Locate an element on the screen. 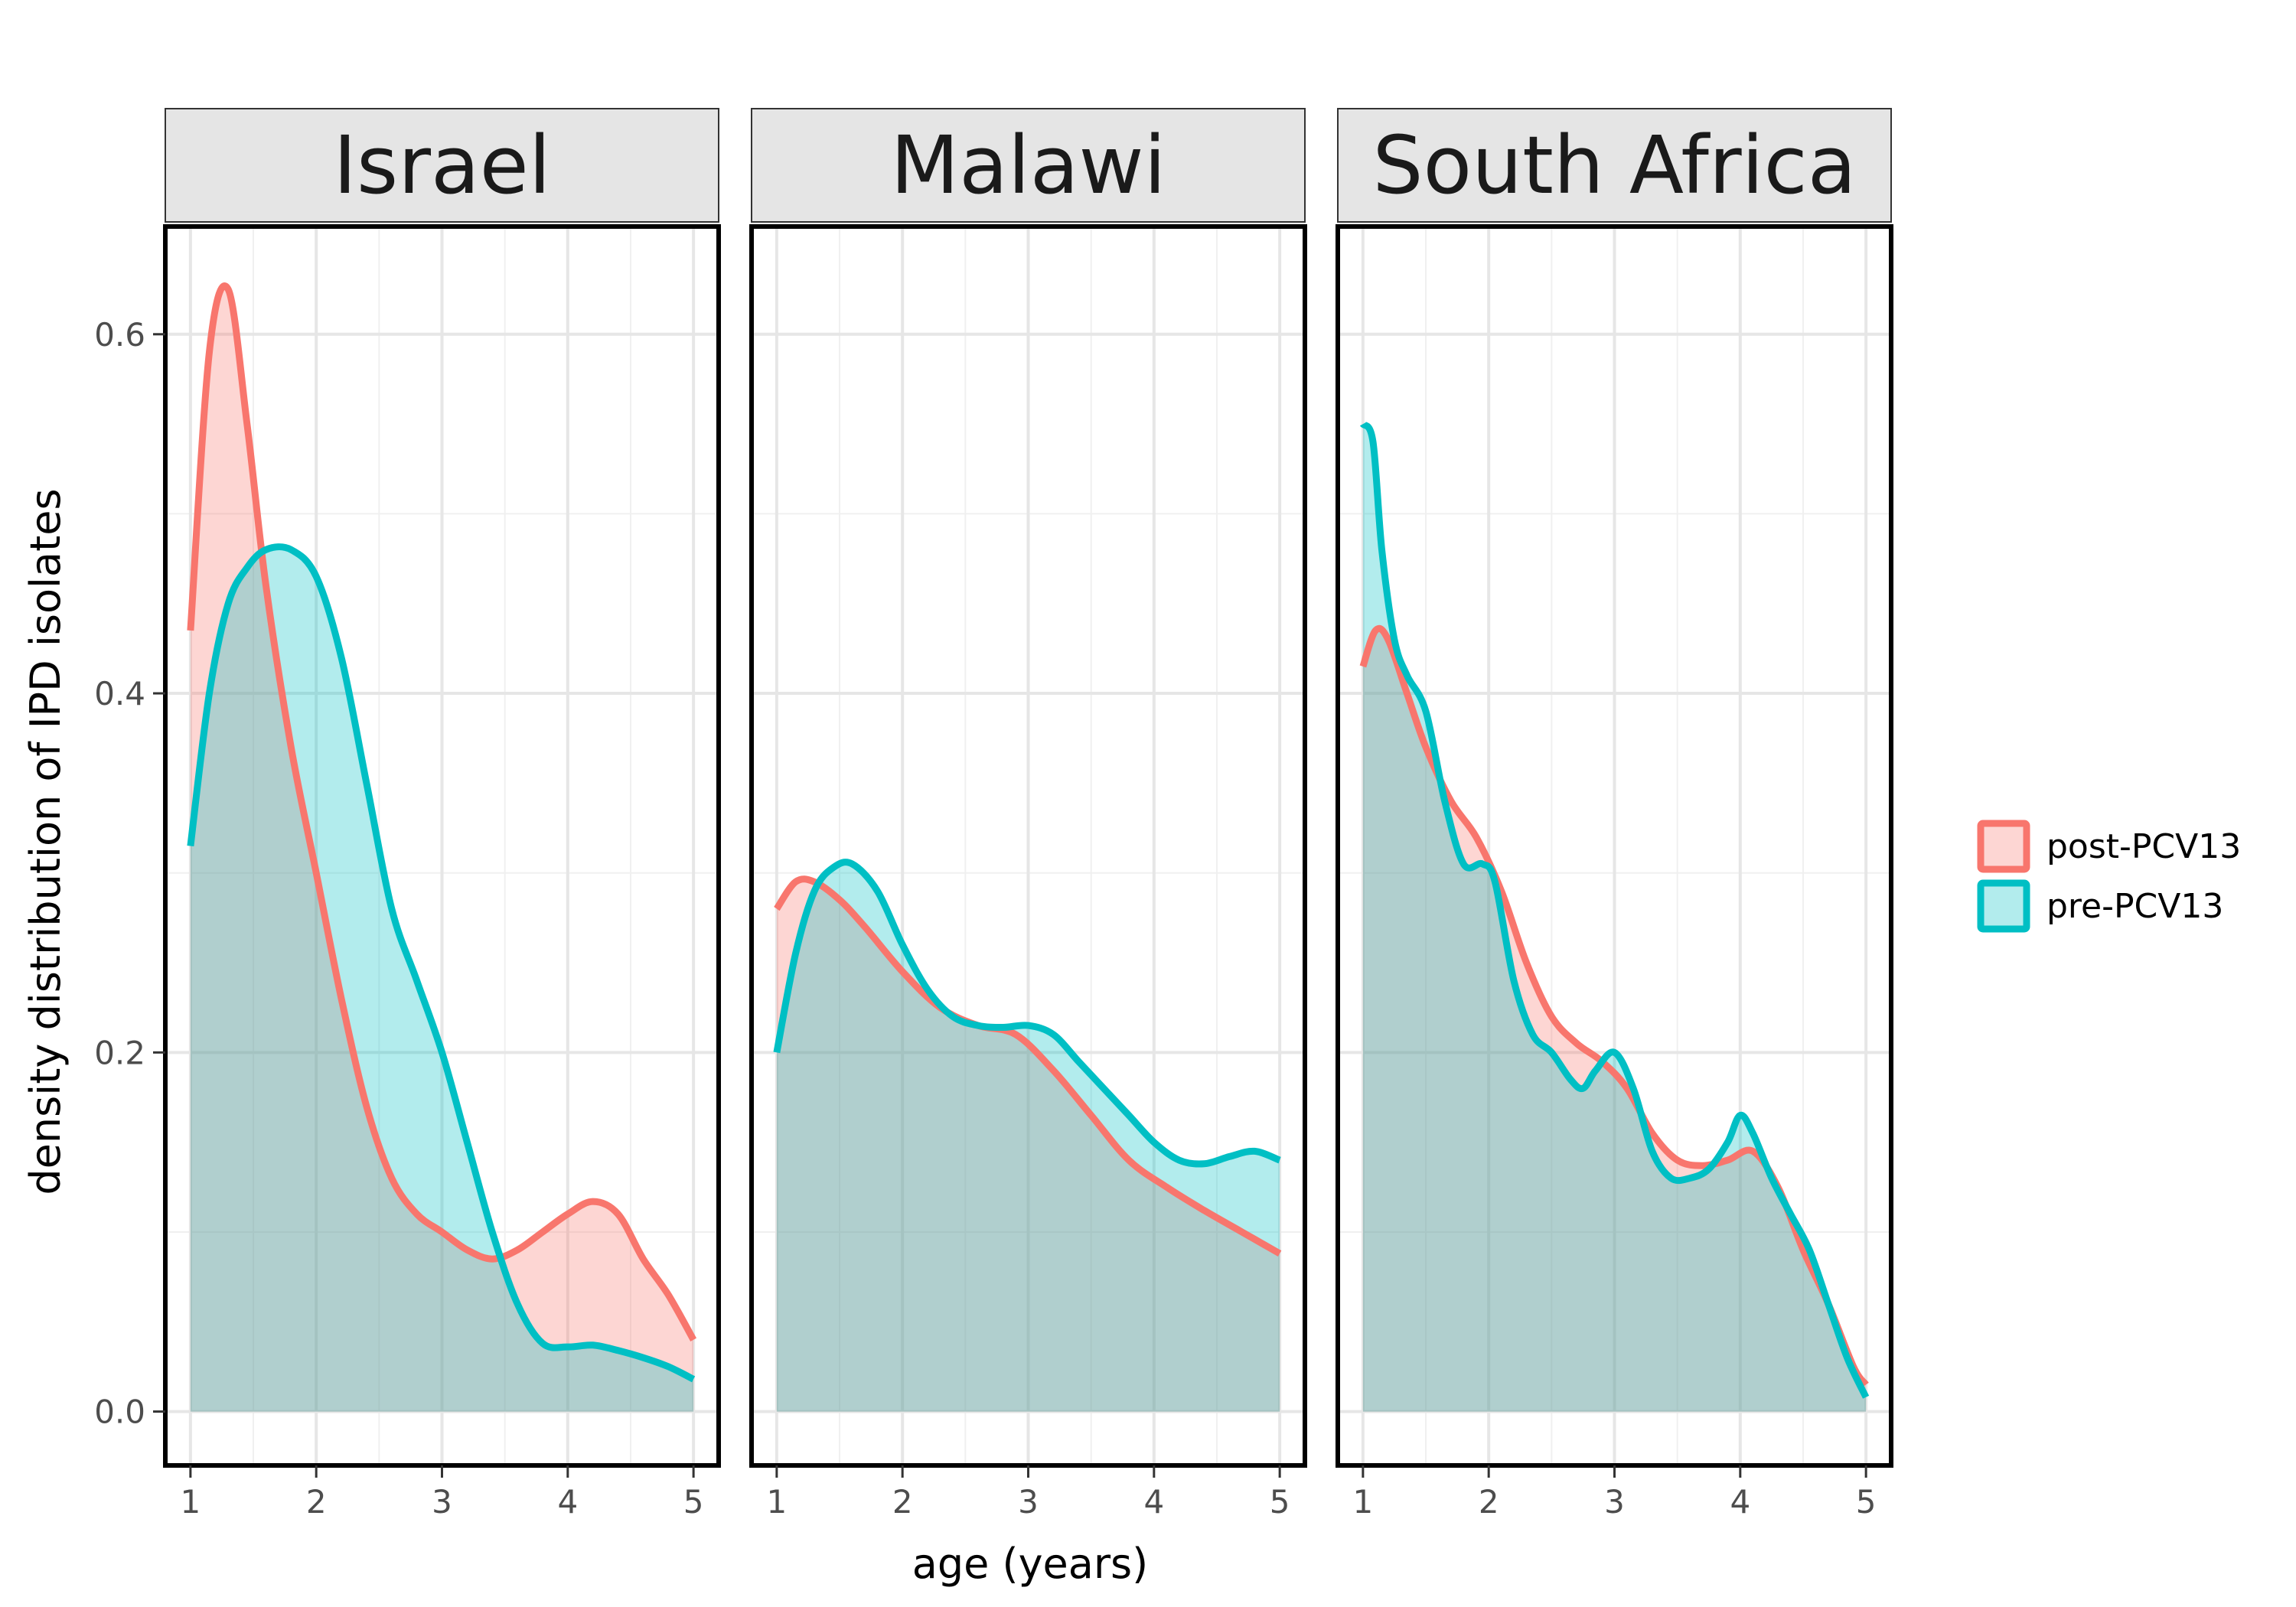 The height and width of the screenshot is (1607, 2296). y-tick-label: 0.6 is located at coordinates (119, 335).